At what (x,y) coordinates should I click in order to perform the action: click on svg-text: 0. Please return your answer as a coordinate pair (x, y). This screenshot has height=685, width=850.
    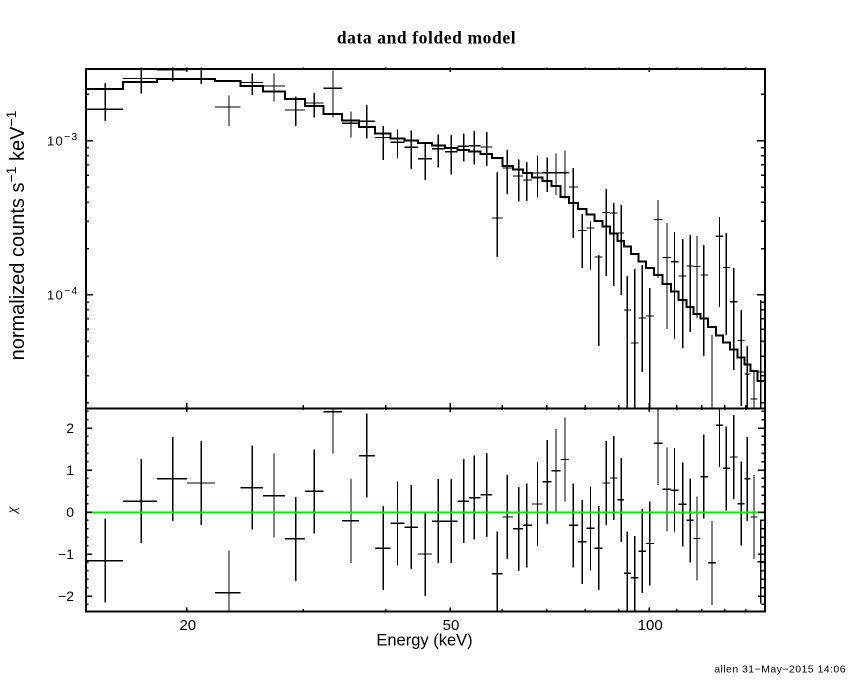
    Looking at the image, I should click on (70, 512).